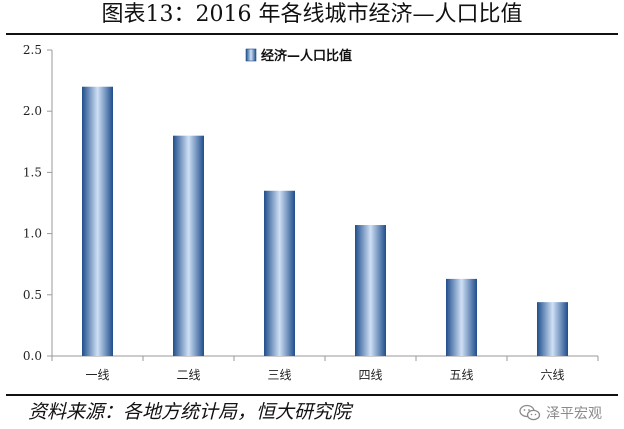 This screenshot has height=429, width=624. I want to click on x-tick-label: 一线, so click(97, 375).